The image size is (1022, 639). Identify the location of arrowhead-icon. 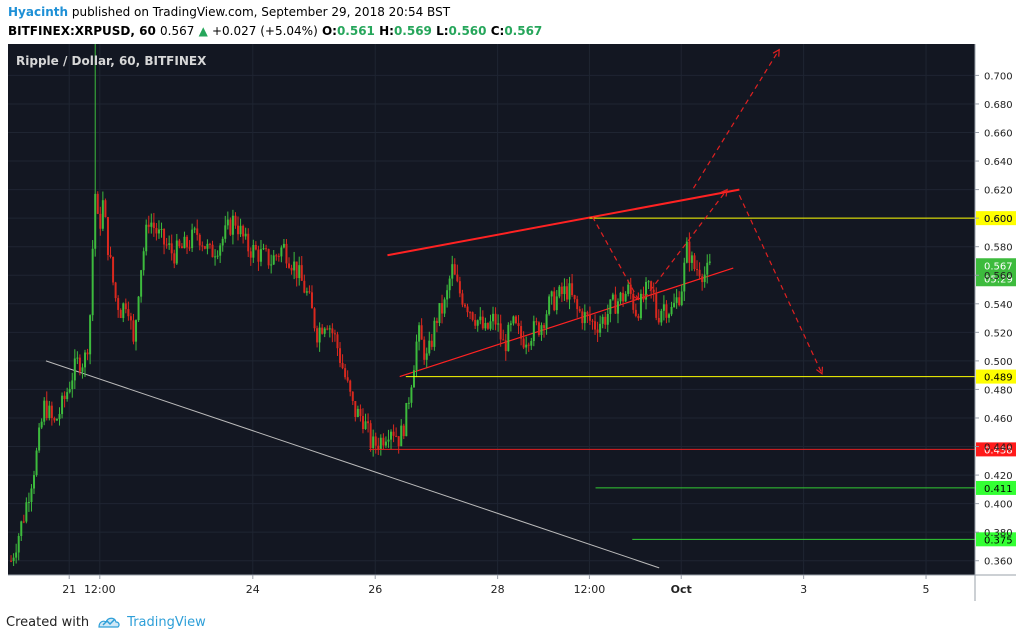
(724, 192).